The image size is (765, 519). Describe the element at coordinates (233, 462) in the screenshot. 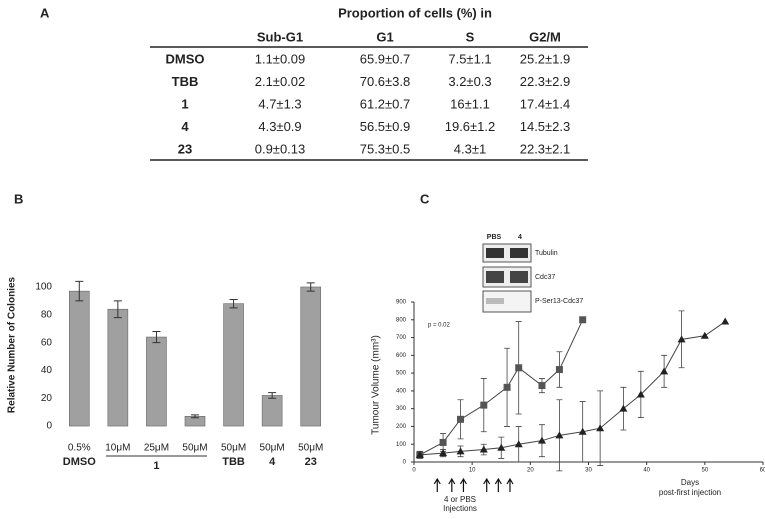

I see `x-sublabel: TBB` at that location.